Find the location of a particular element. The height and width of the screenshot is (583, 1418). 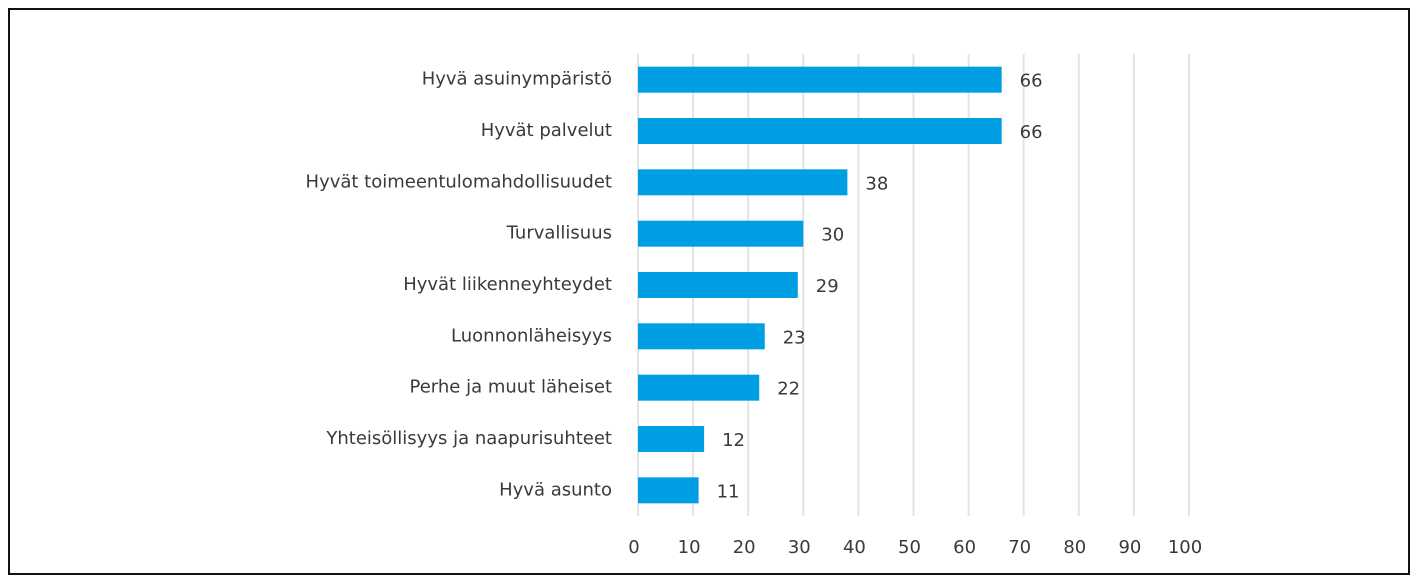

x-tick-label: 80 is located at coordinates (1074, 547).